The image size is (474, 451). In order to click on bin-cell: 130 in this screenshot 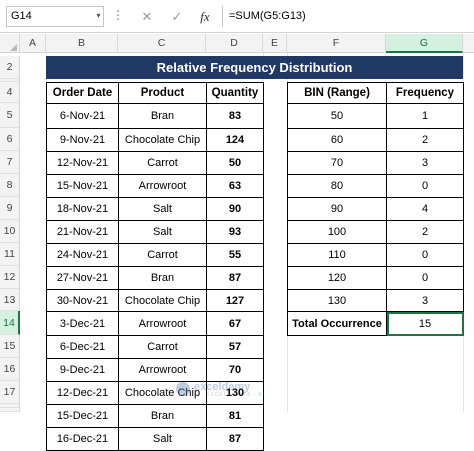, I will do `click(337, 300)`.